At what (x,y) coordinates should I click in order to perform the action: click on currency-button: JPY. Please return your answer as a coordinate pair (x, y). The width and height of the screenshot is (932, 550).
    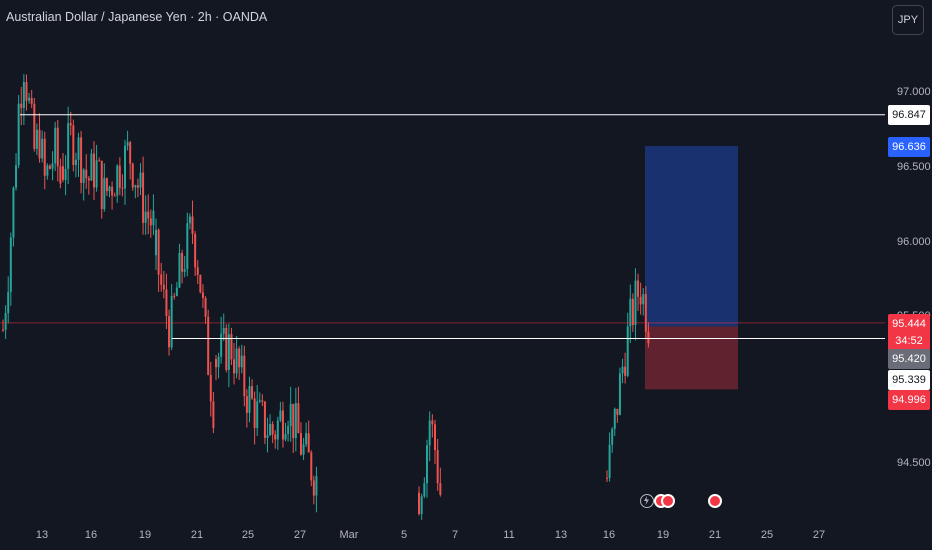
    Looking at the image, I should click on (908, 20).